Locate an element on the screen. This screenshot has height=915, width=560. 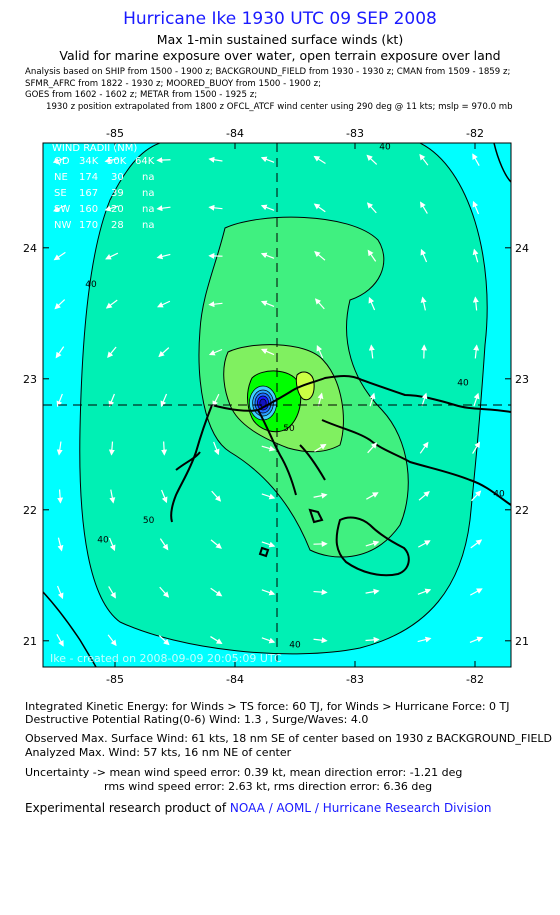
y-tick-label-right: 23 is located at coordinates (522, 379).